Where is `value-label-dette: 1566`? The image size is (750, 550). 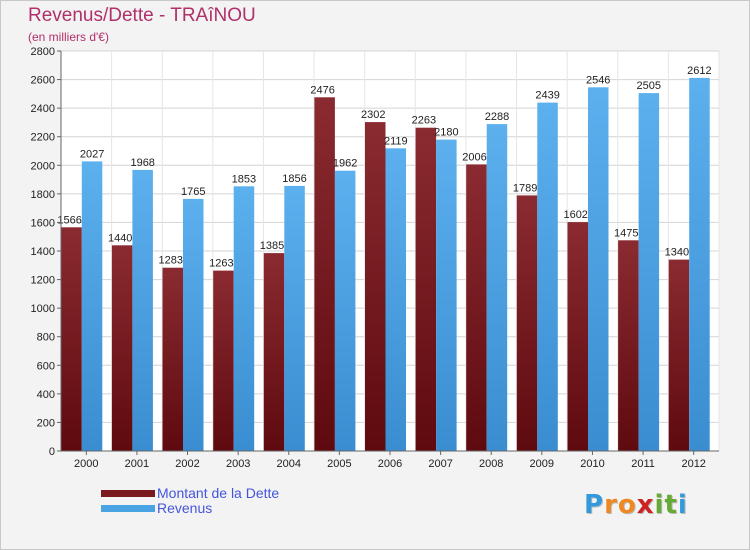
value-label-dette: 1566 is located at coordinates (69, 220).